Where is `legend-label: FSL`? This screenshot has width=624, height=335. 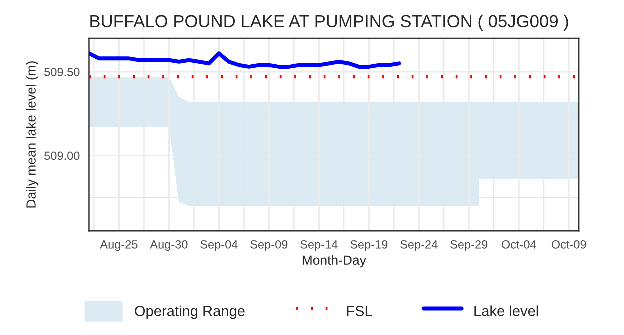
legend-label: FSL is located at coordinates (359, 311).